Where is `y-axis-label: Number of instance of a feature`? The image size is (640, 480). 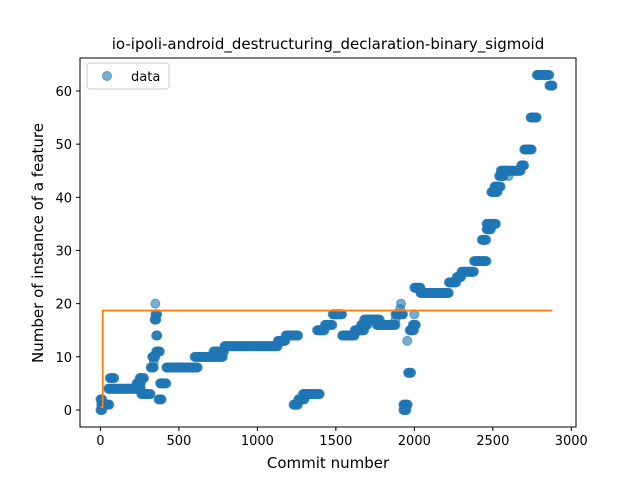
y-axis-label: Number of instance of a feature is located at coordinates (38, 243).